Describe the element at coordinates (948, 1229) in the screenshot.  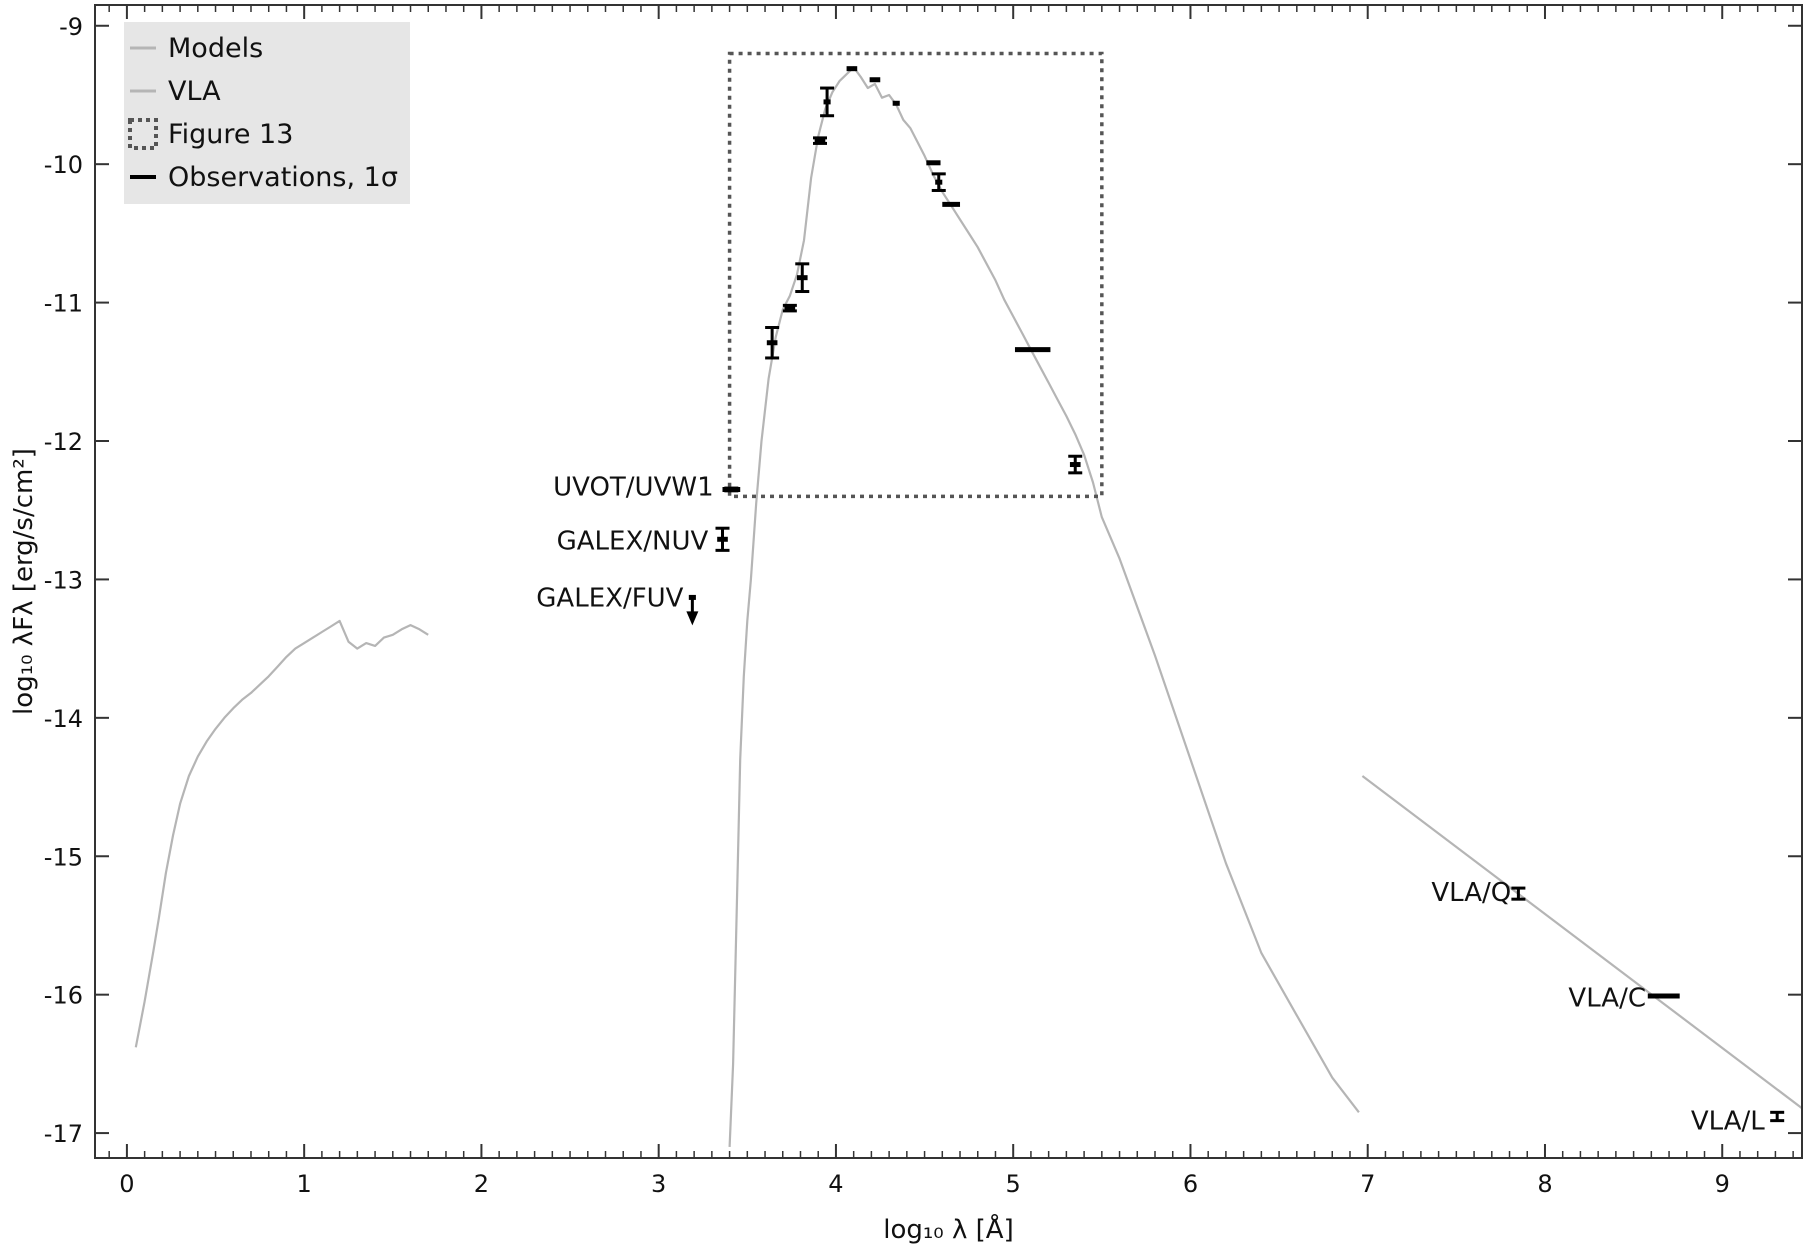
I see `x-axis-title: log₁₀ λ [Å]` at that location.